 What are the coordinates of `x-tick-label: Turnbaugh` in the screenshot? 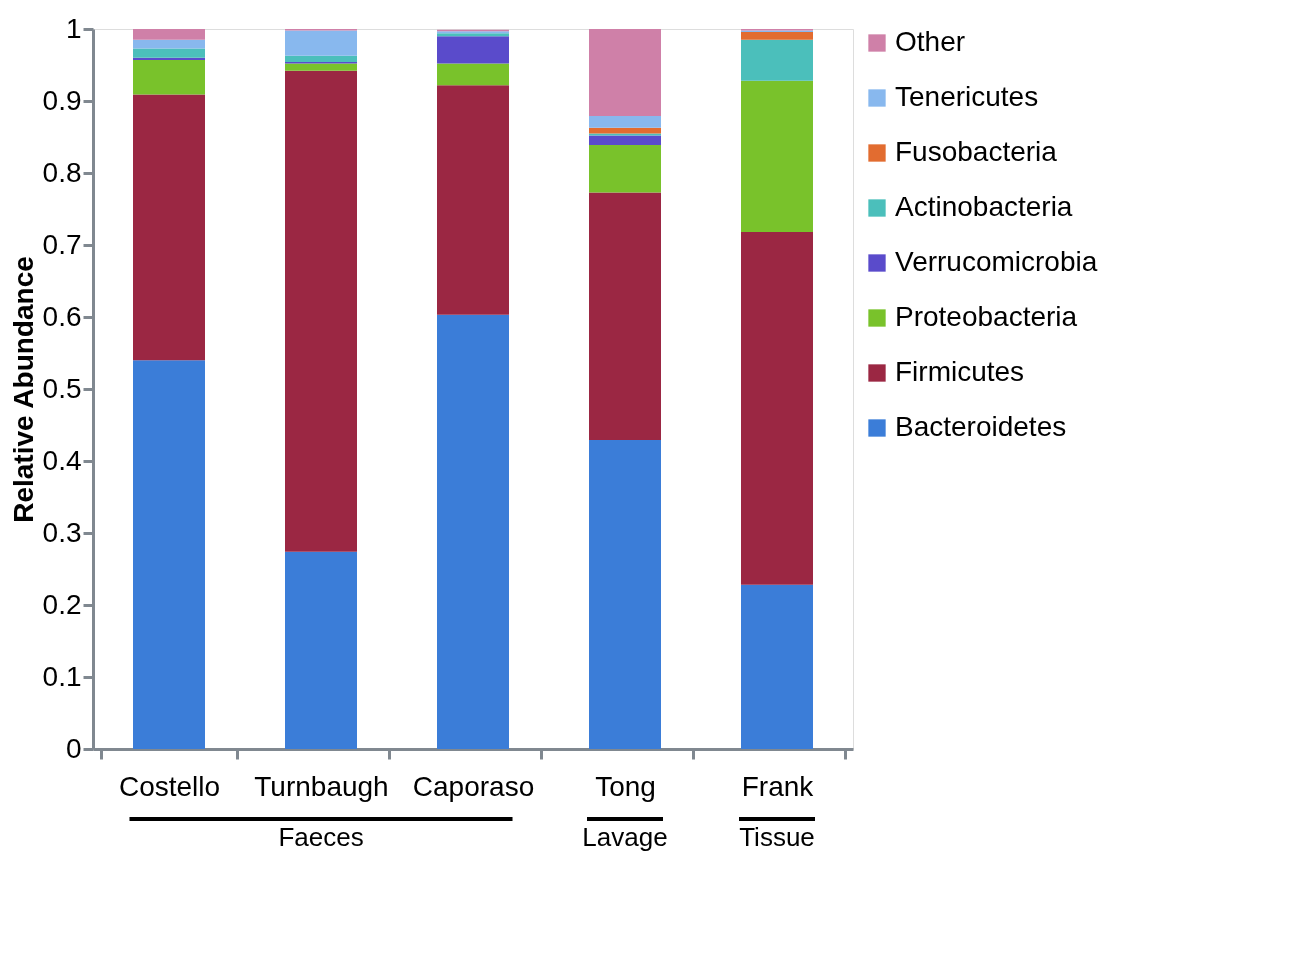 It's located at (321, 786).